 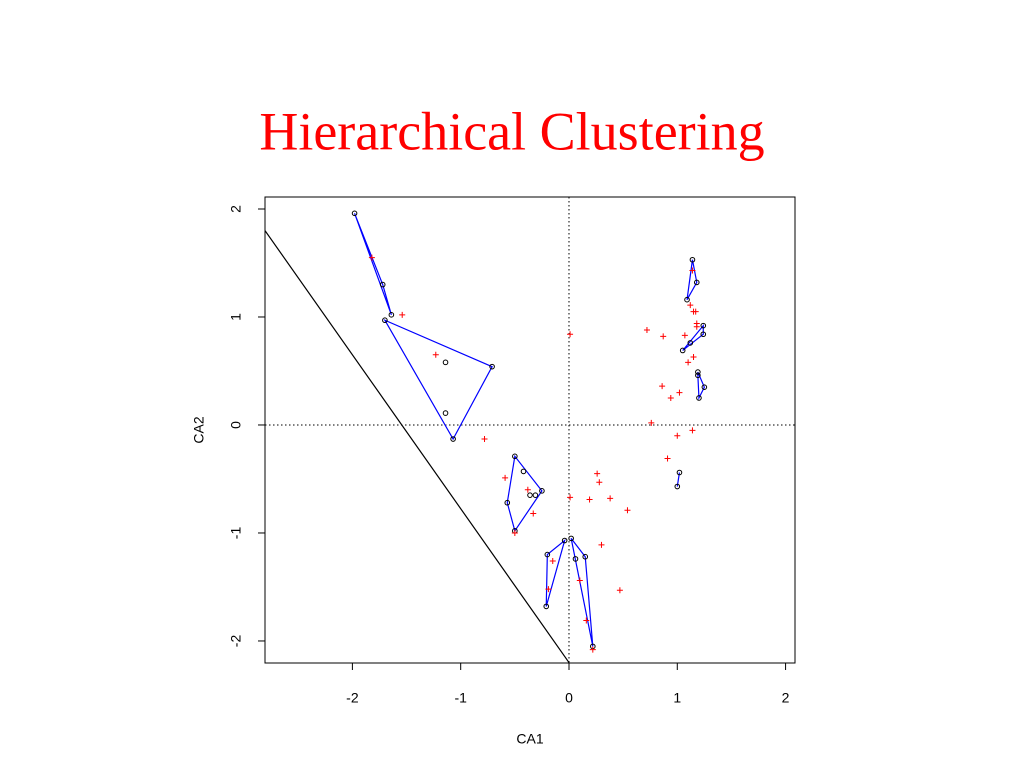 What do you see at coordinates (236, 425) in the screenshot?
I see `y-tick-label: 0` at bounding box center [236, 425].